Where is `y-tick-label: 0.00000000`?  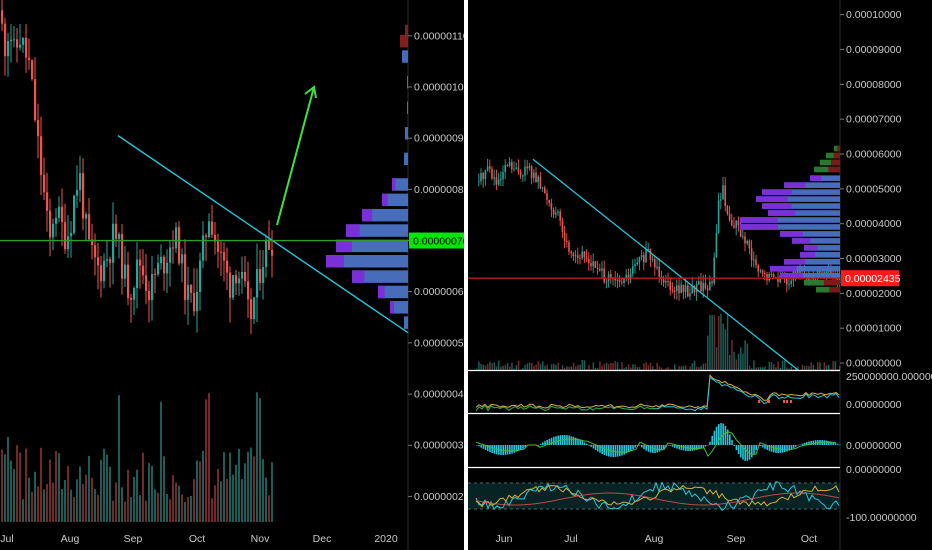
y-tick-label: 0.00000000 is located at coordinates (874, 364).